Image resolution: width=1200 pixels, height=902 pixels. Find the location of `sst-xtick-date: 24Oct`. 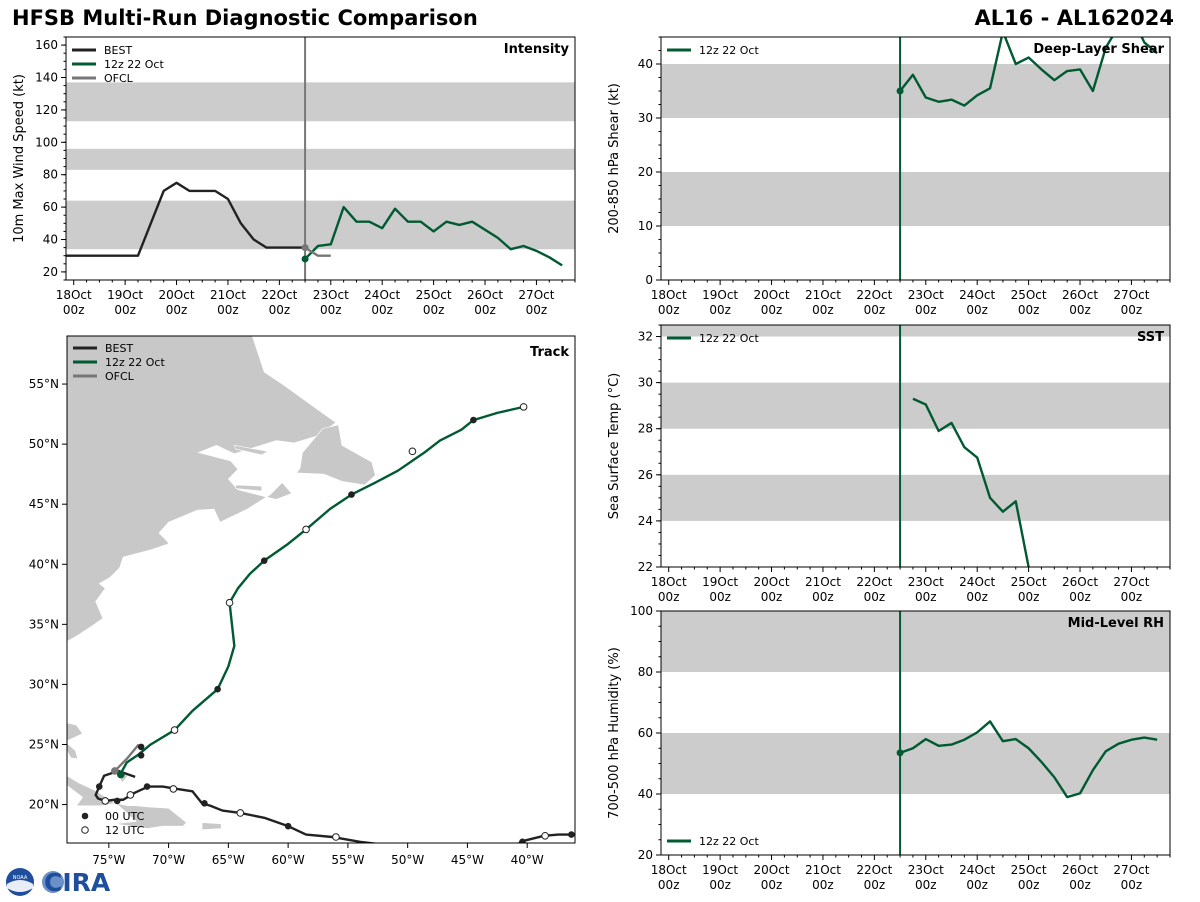

sst-xtick-date: 24Oct is located at coordinates (977, 582).